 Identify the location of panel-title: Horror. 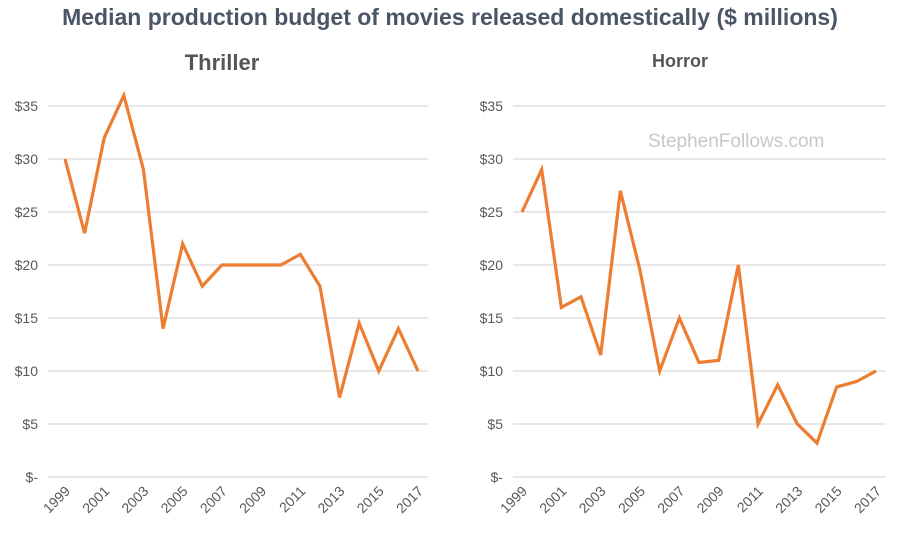
(680, 61).